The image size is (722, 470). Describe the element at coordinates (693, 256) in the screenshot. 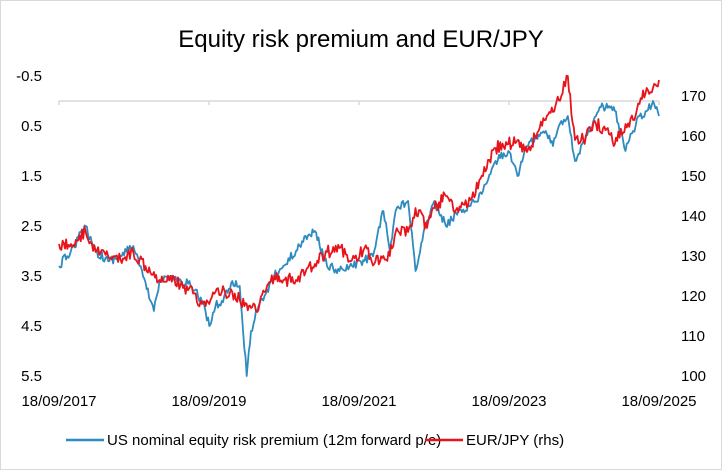

I see `right-tick-label: 130` at that location.